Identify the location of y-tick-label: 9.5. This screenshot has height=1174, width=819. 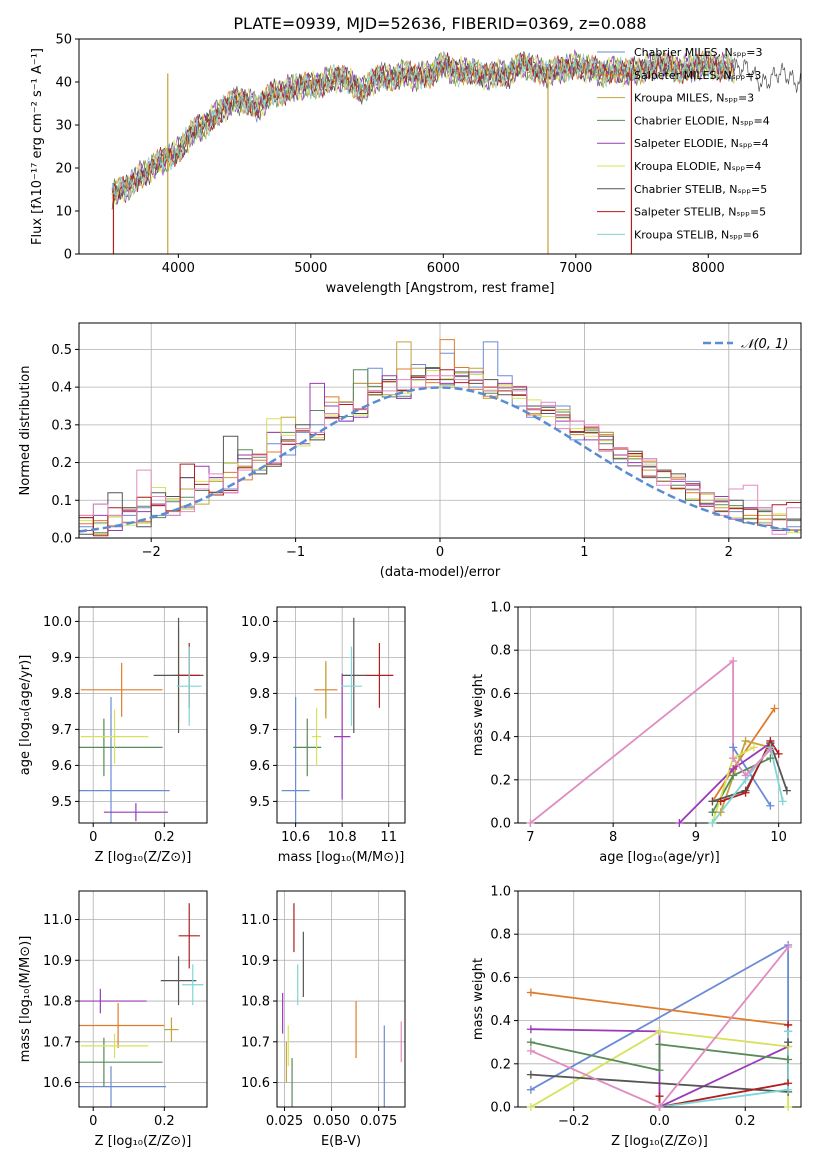
(259, 802).